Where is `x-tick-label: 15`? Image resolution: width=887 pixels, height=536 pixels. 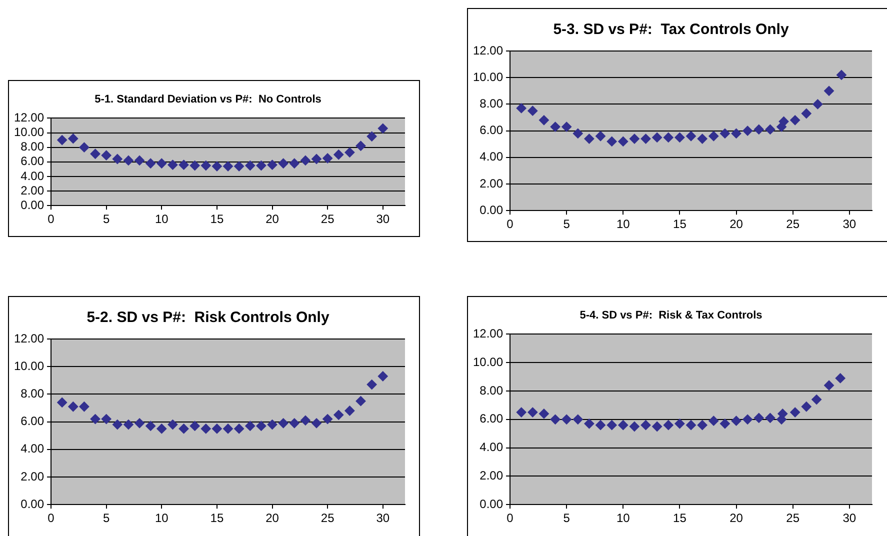 x-tick-label: 15 is located at coordinates (680, 224).